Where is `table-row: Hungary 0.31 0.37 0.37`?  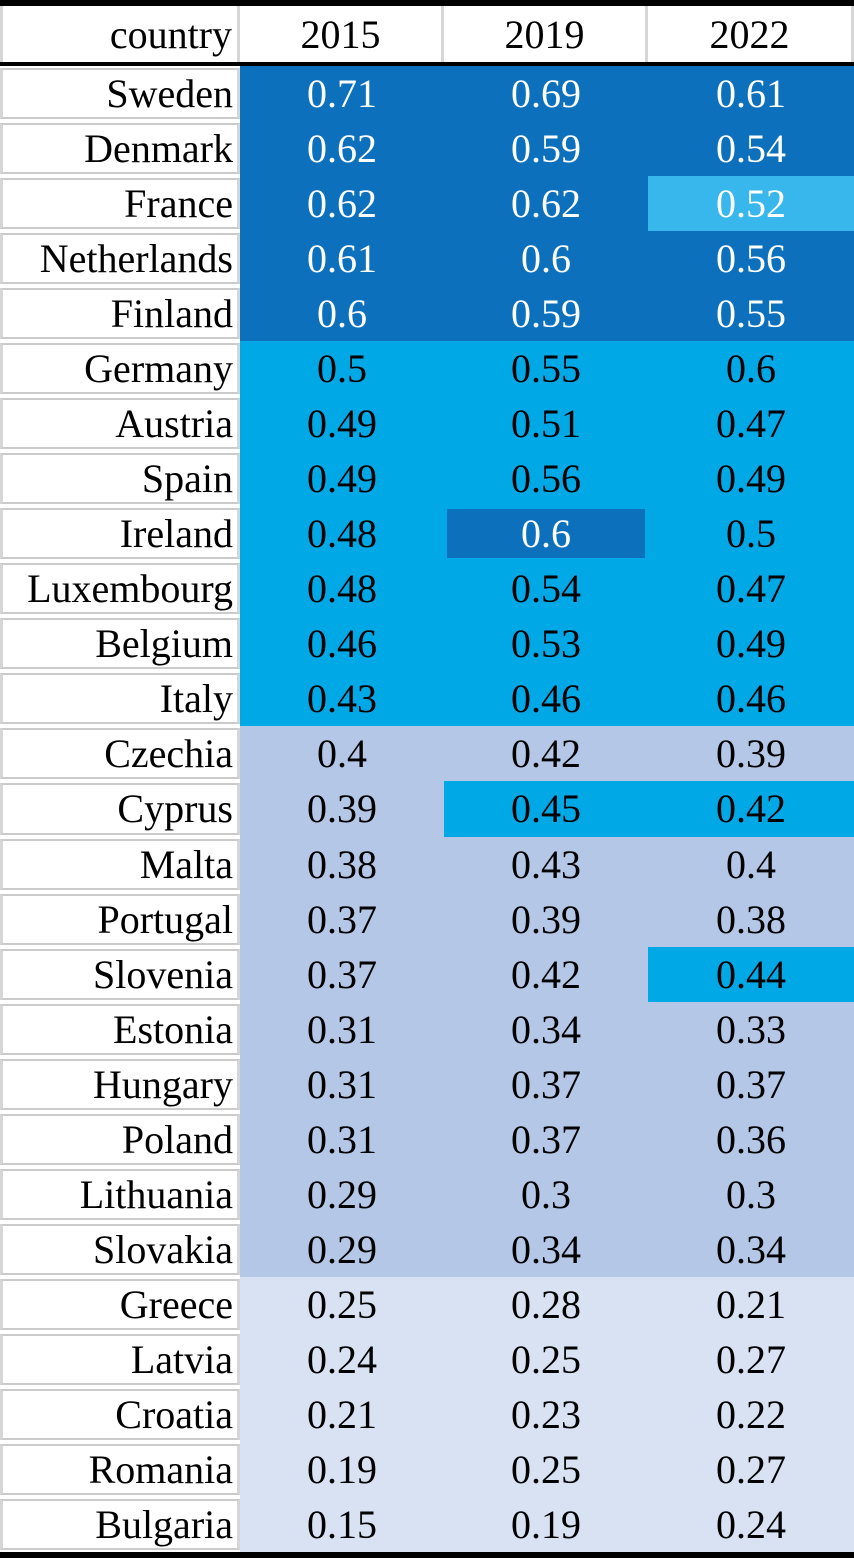
table-row: Hungary 0.31 0.37 0.37 is located at coordinates (427, 1084).